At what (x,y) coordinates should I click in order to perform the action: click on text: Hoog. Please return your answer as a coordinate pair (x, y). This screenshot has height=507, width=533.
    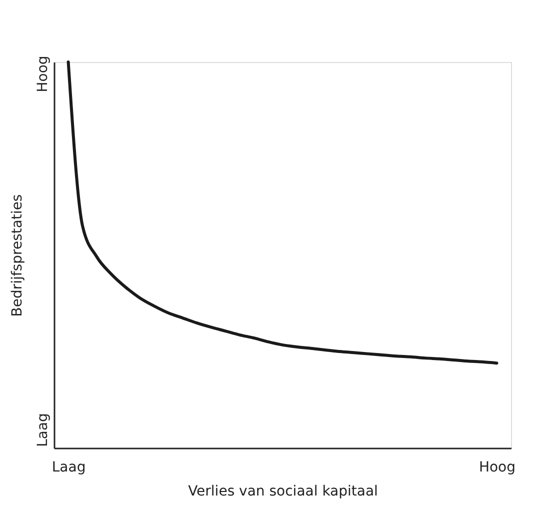
    Looking at the image, I should click on (43, 74).